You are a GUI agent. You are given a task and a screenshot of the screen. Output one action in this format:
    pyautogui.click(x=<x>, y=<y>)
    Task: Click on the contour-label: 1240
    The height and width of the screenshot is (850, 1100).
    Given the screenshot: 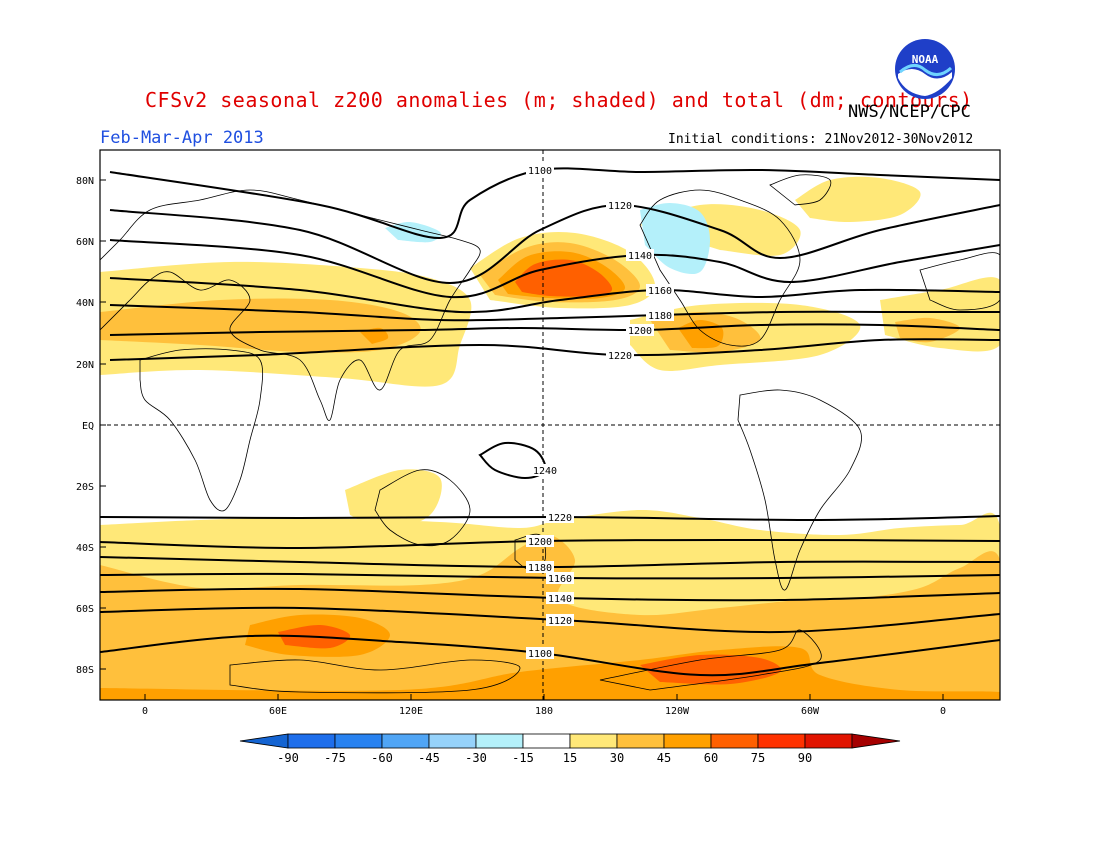 What is the action you would take?
    pyautogui.click(x=545, y=470)
    